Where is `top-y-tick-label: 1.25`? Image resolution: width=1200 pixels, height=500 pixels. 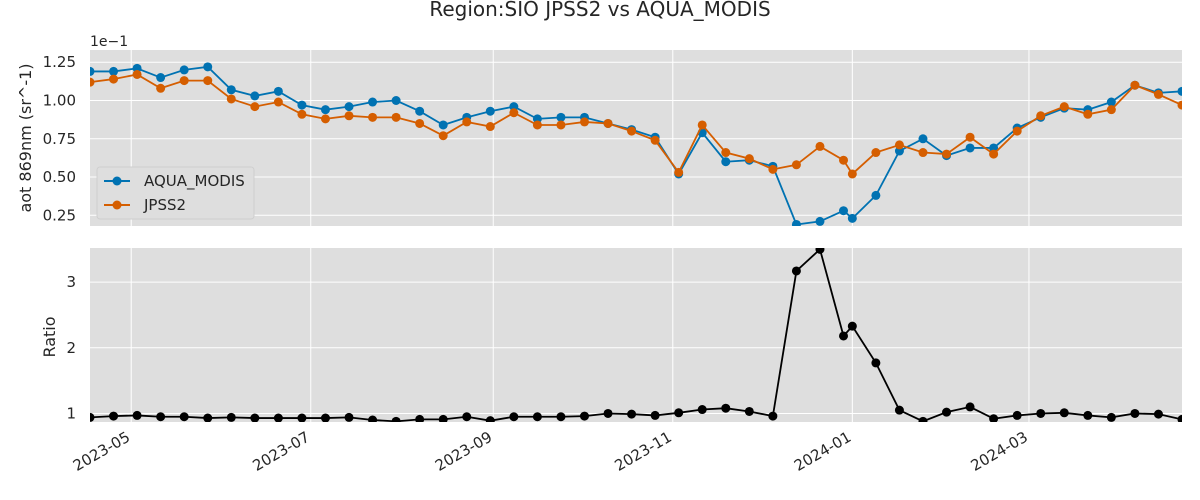
top-y-tick-label: 1.25 is located at coordinates (59, 62).